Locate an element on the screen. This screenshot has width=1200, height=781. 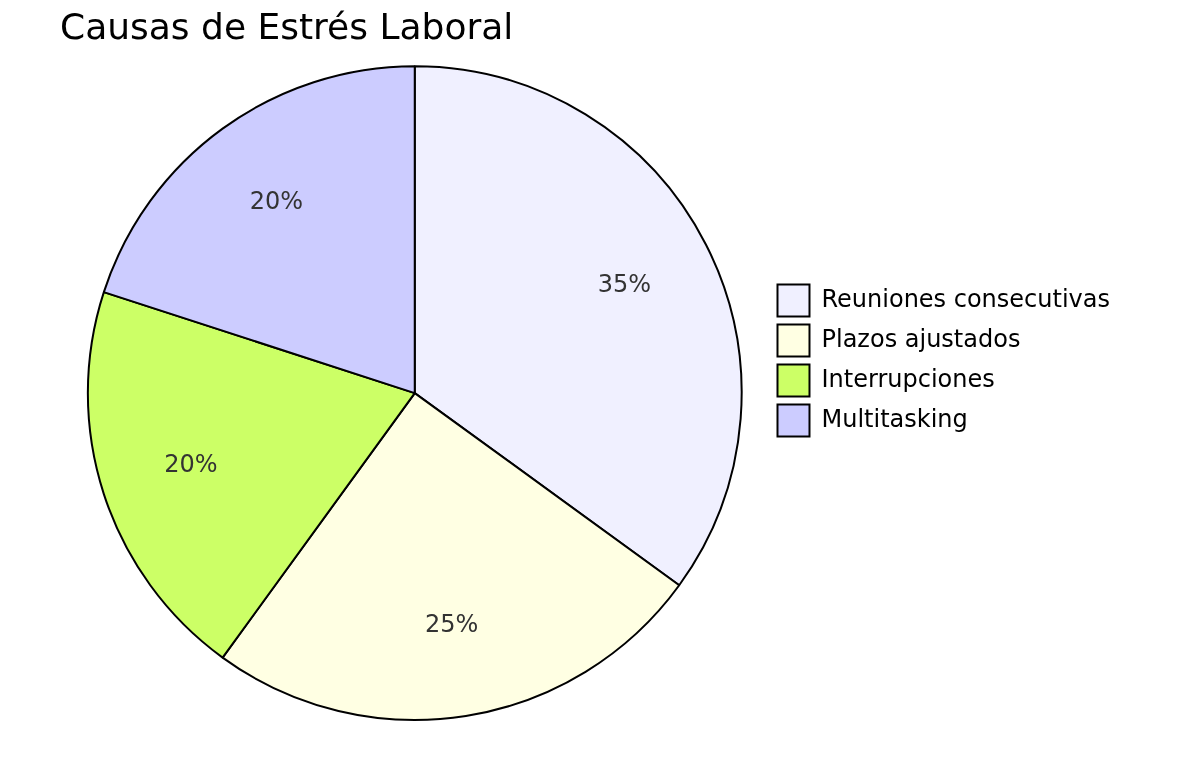
data-label: 35% is located at coordinates (624, 284).